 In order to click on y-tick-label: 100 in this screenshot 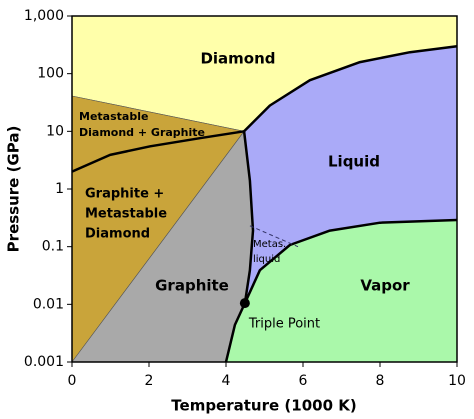, I will do `click(50, 74)`.